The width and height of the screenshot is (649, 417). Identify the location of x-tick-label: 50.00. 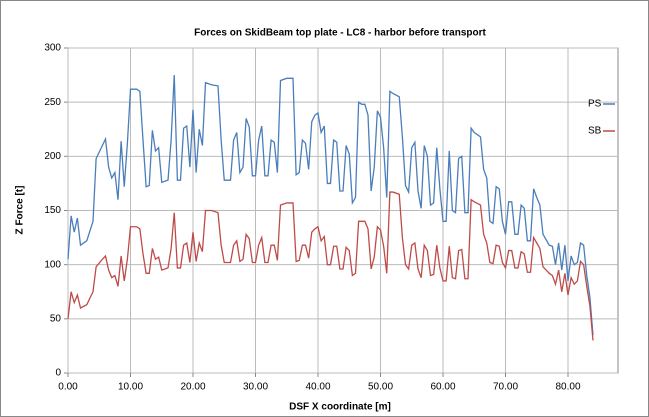
(380, 387).